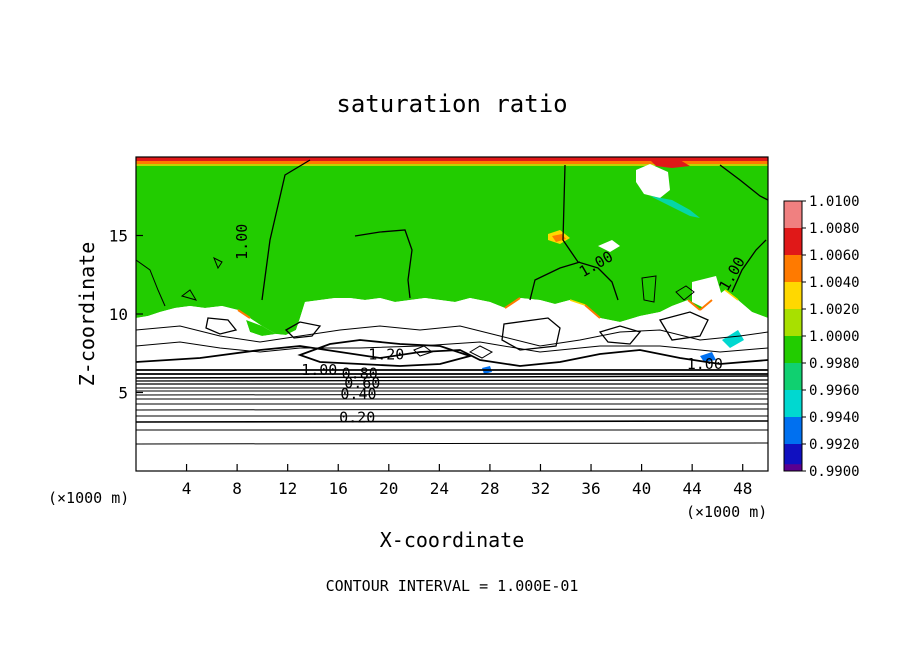  What do you see at coordinates (692, 488) in the screenshot?
I see `x-tick-label: 44` at bounding box center [692, 488].